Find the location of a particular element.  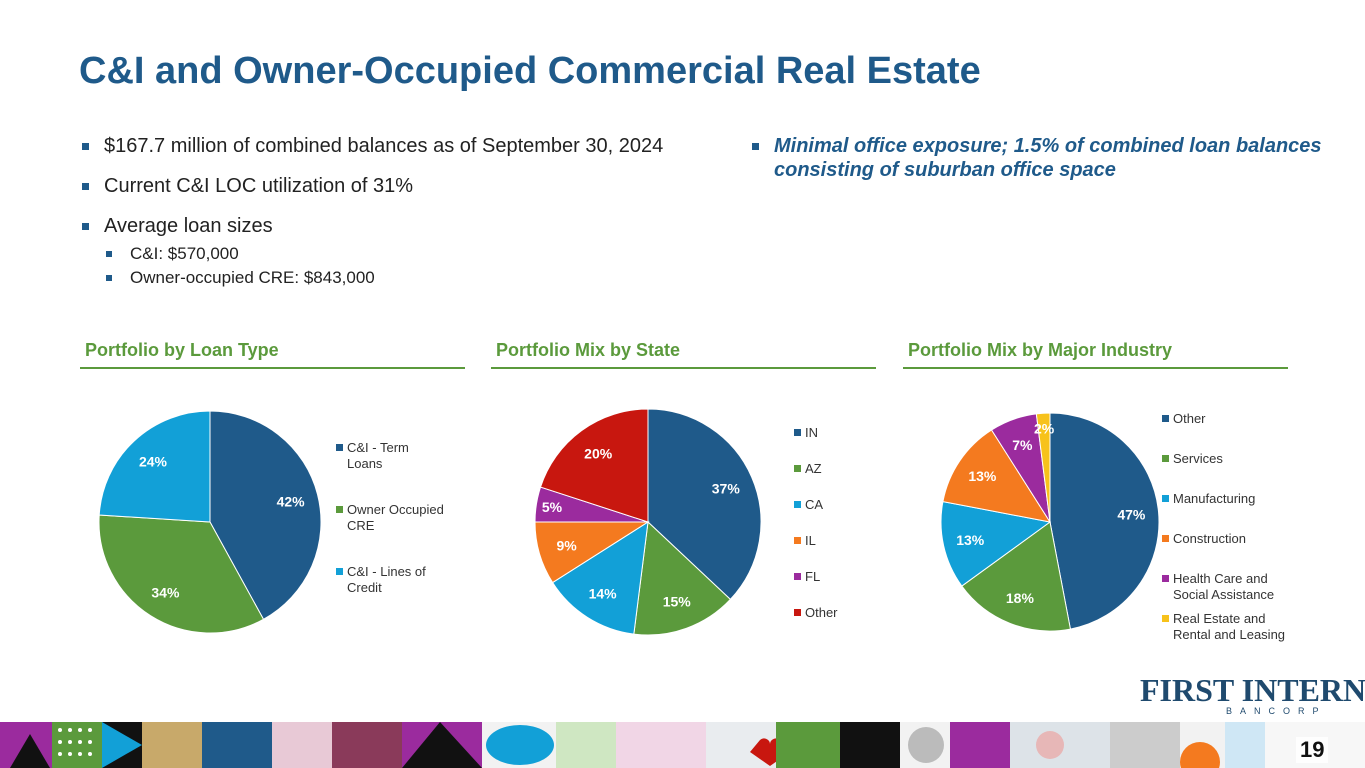

page-number: 19 is located at coordinates (1312, 750).